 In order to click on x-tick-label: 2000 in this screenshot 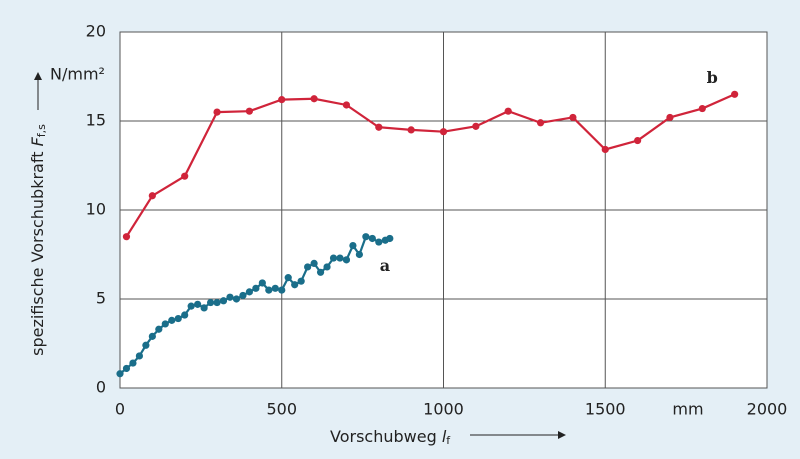, I will do `click(767, 409)`.